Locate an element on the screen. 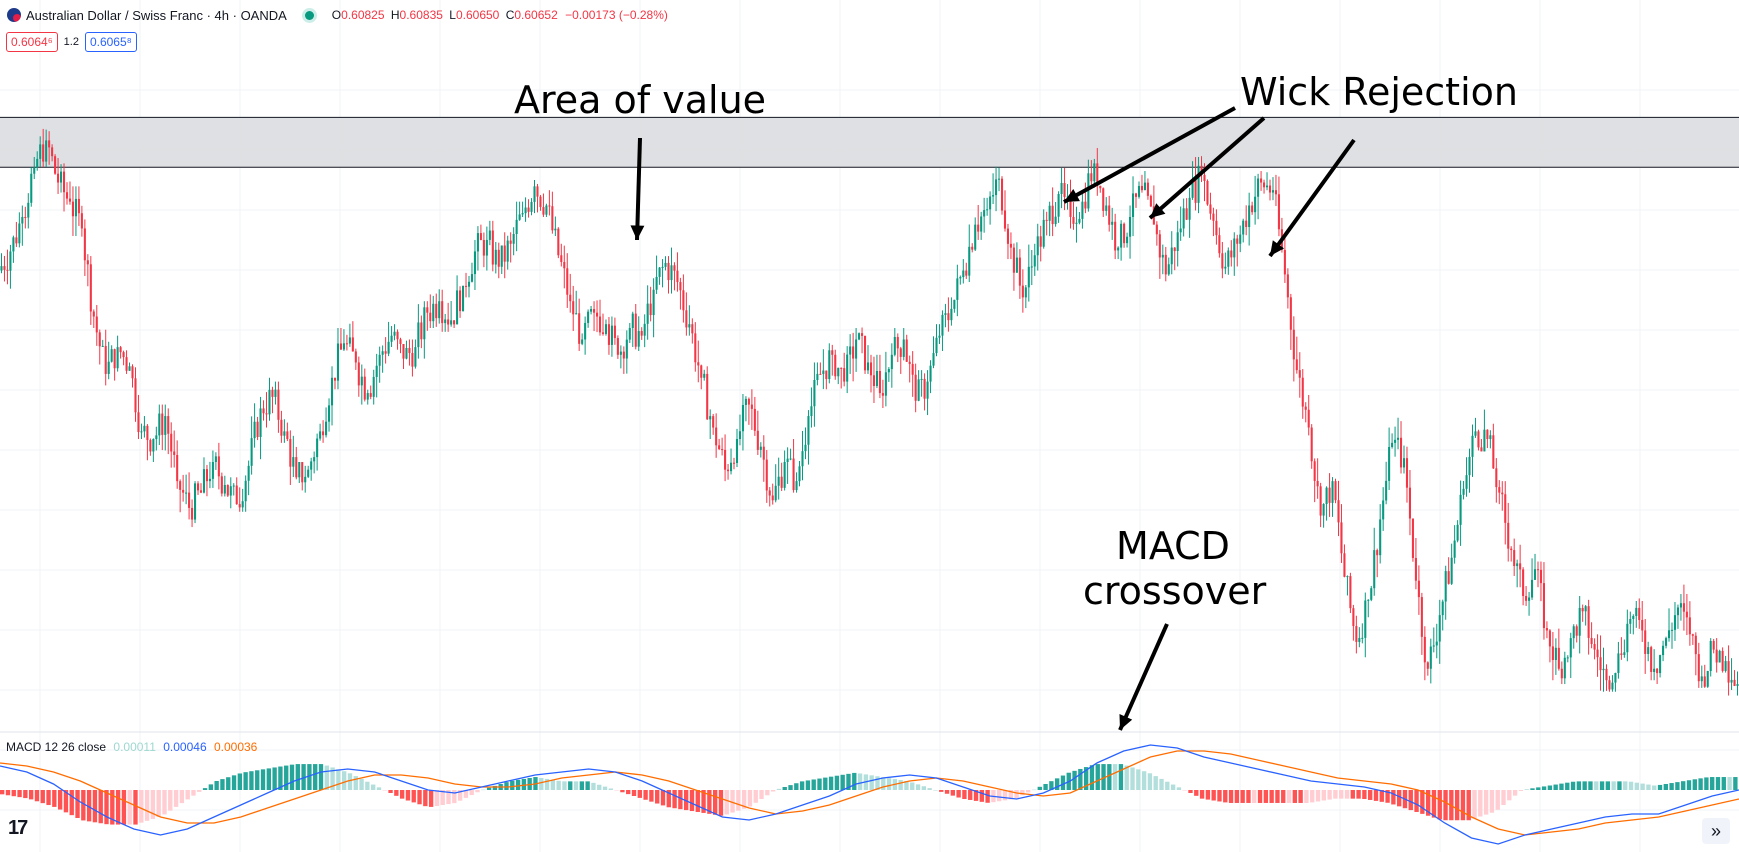  macd-histogram-value: 0.00011 is located at coordinates (134, 747).